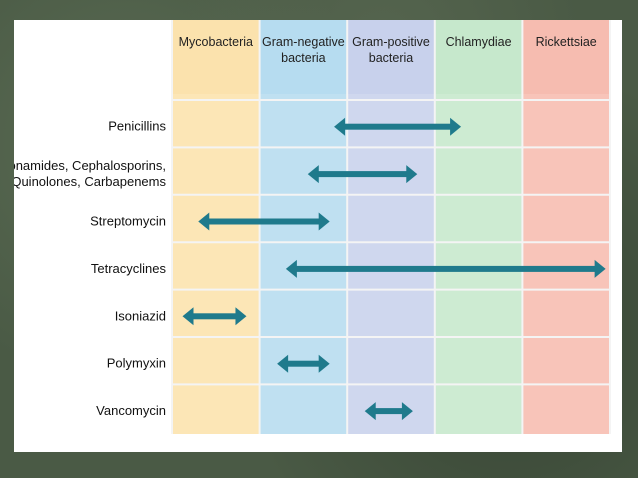 The width and height of the screenshot is (638, 478). I want to click on column-header-text-2-0: Gram-positive, so click(391, 42).